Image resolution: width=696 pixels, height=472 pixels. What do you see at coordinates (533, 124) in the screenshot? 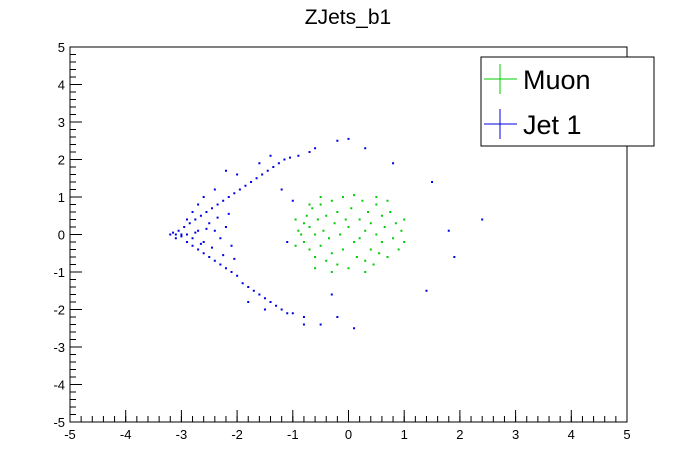
I see `legend-item-jet1: Jet 1` at bounding box center [533, 124].